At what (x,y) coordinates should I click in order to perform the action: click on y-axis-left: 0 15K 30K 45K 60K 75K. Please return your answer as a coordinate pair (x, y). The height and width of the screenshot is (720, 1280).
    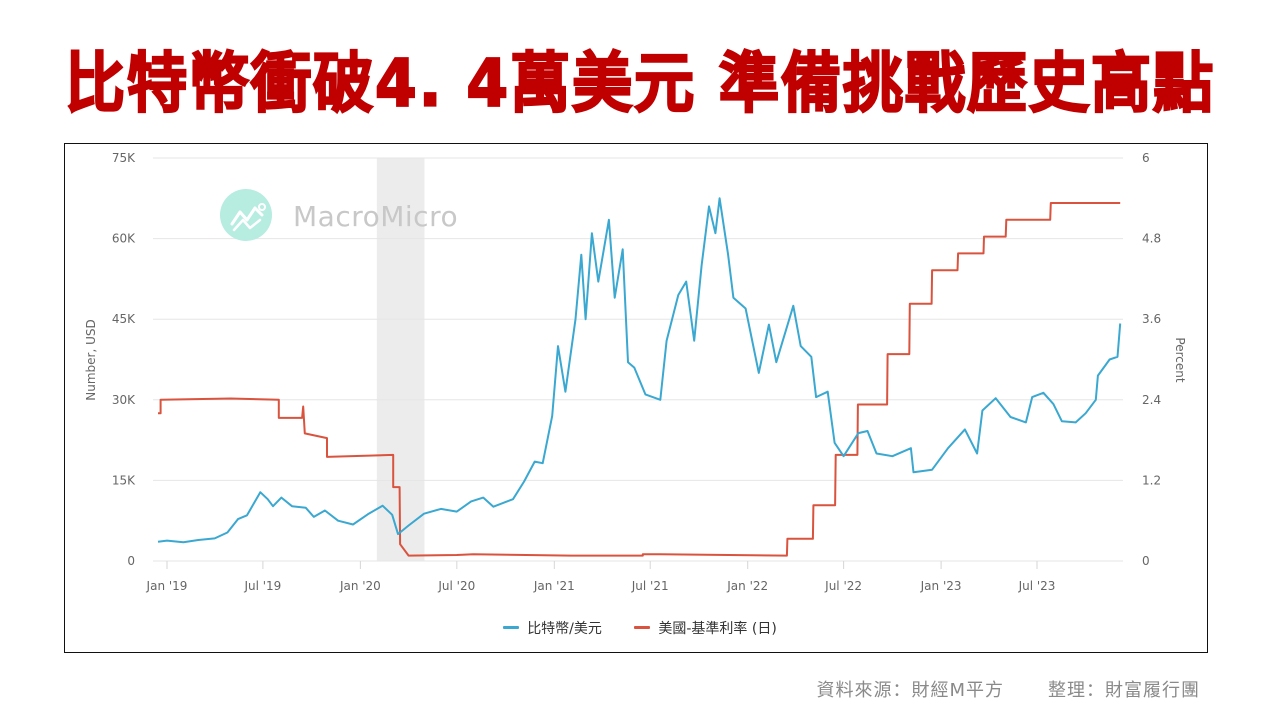
    Looking at the image, I should click on (124, 359).